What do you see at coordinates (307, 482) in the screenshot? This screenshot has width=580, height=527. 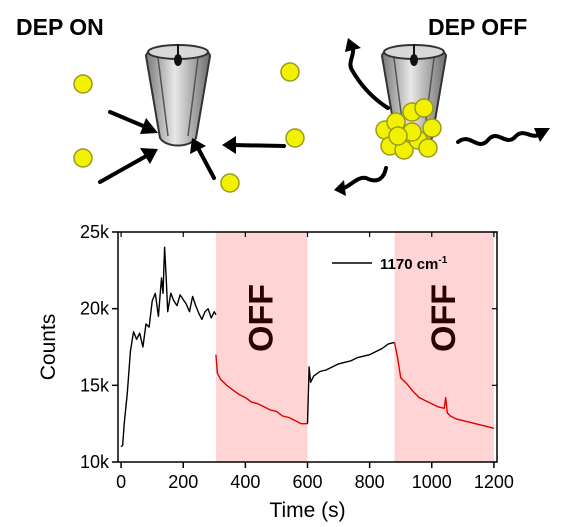 I see `x-tick-label: 600` at bounding box center [307, 482].